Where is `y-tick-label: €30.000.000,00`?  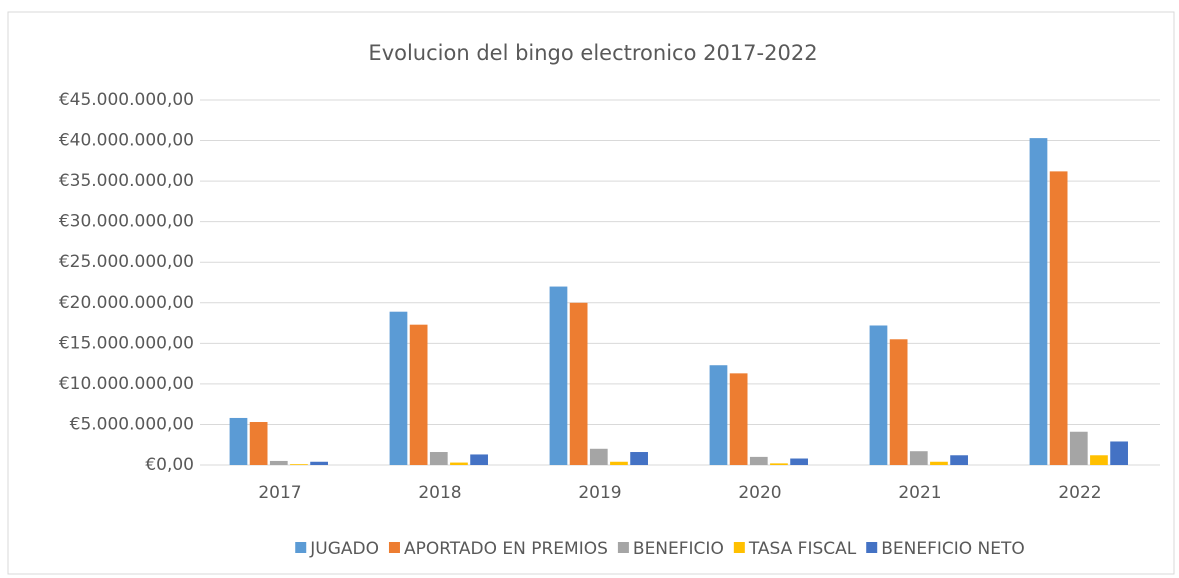
y-tick-label: €30.000.000,00 is located at coordinates (126, 222).